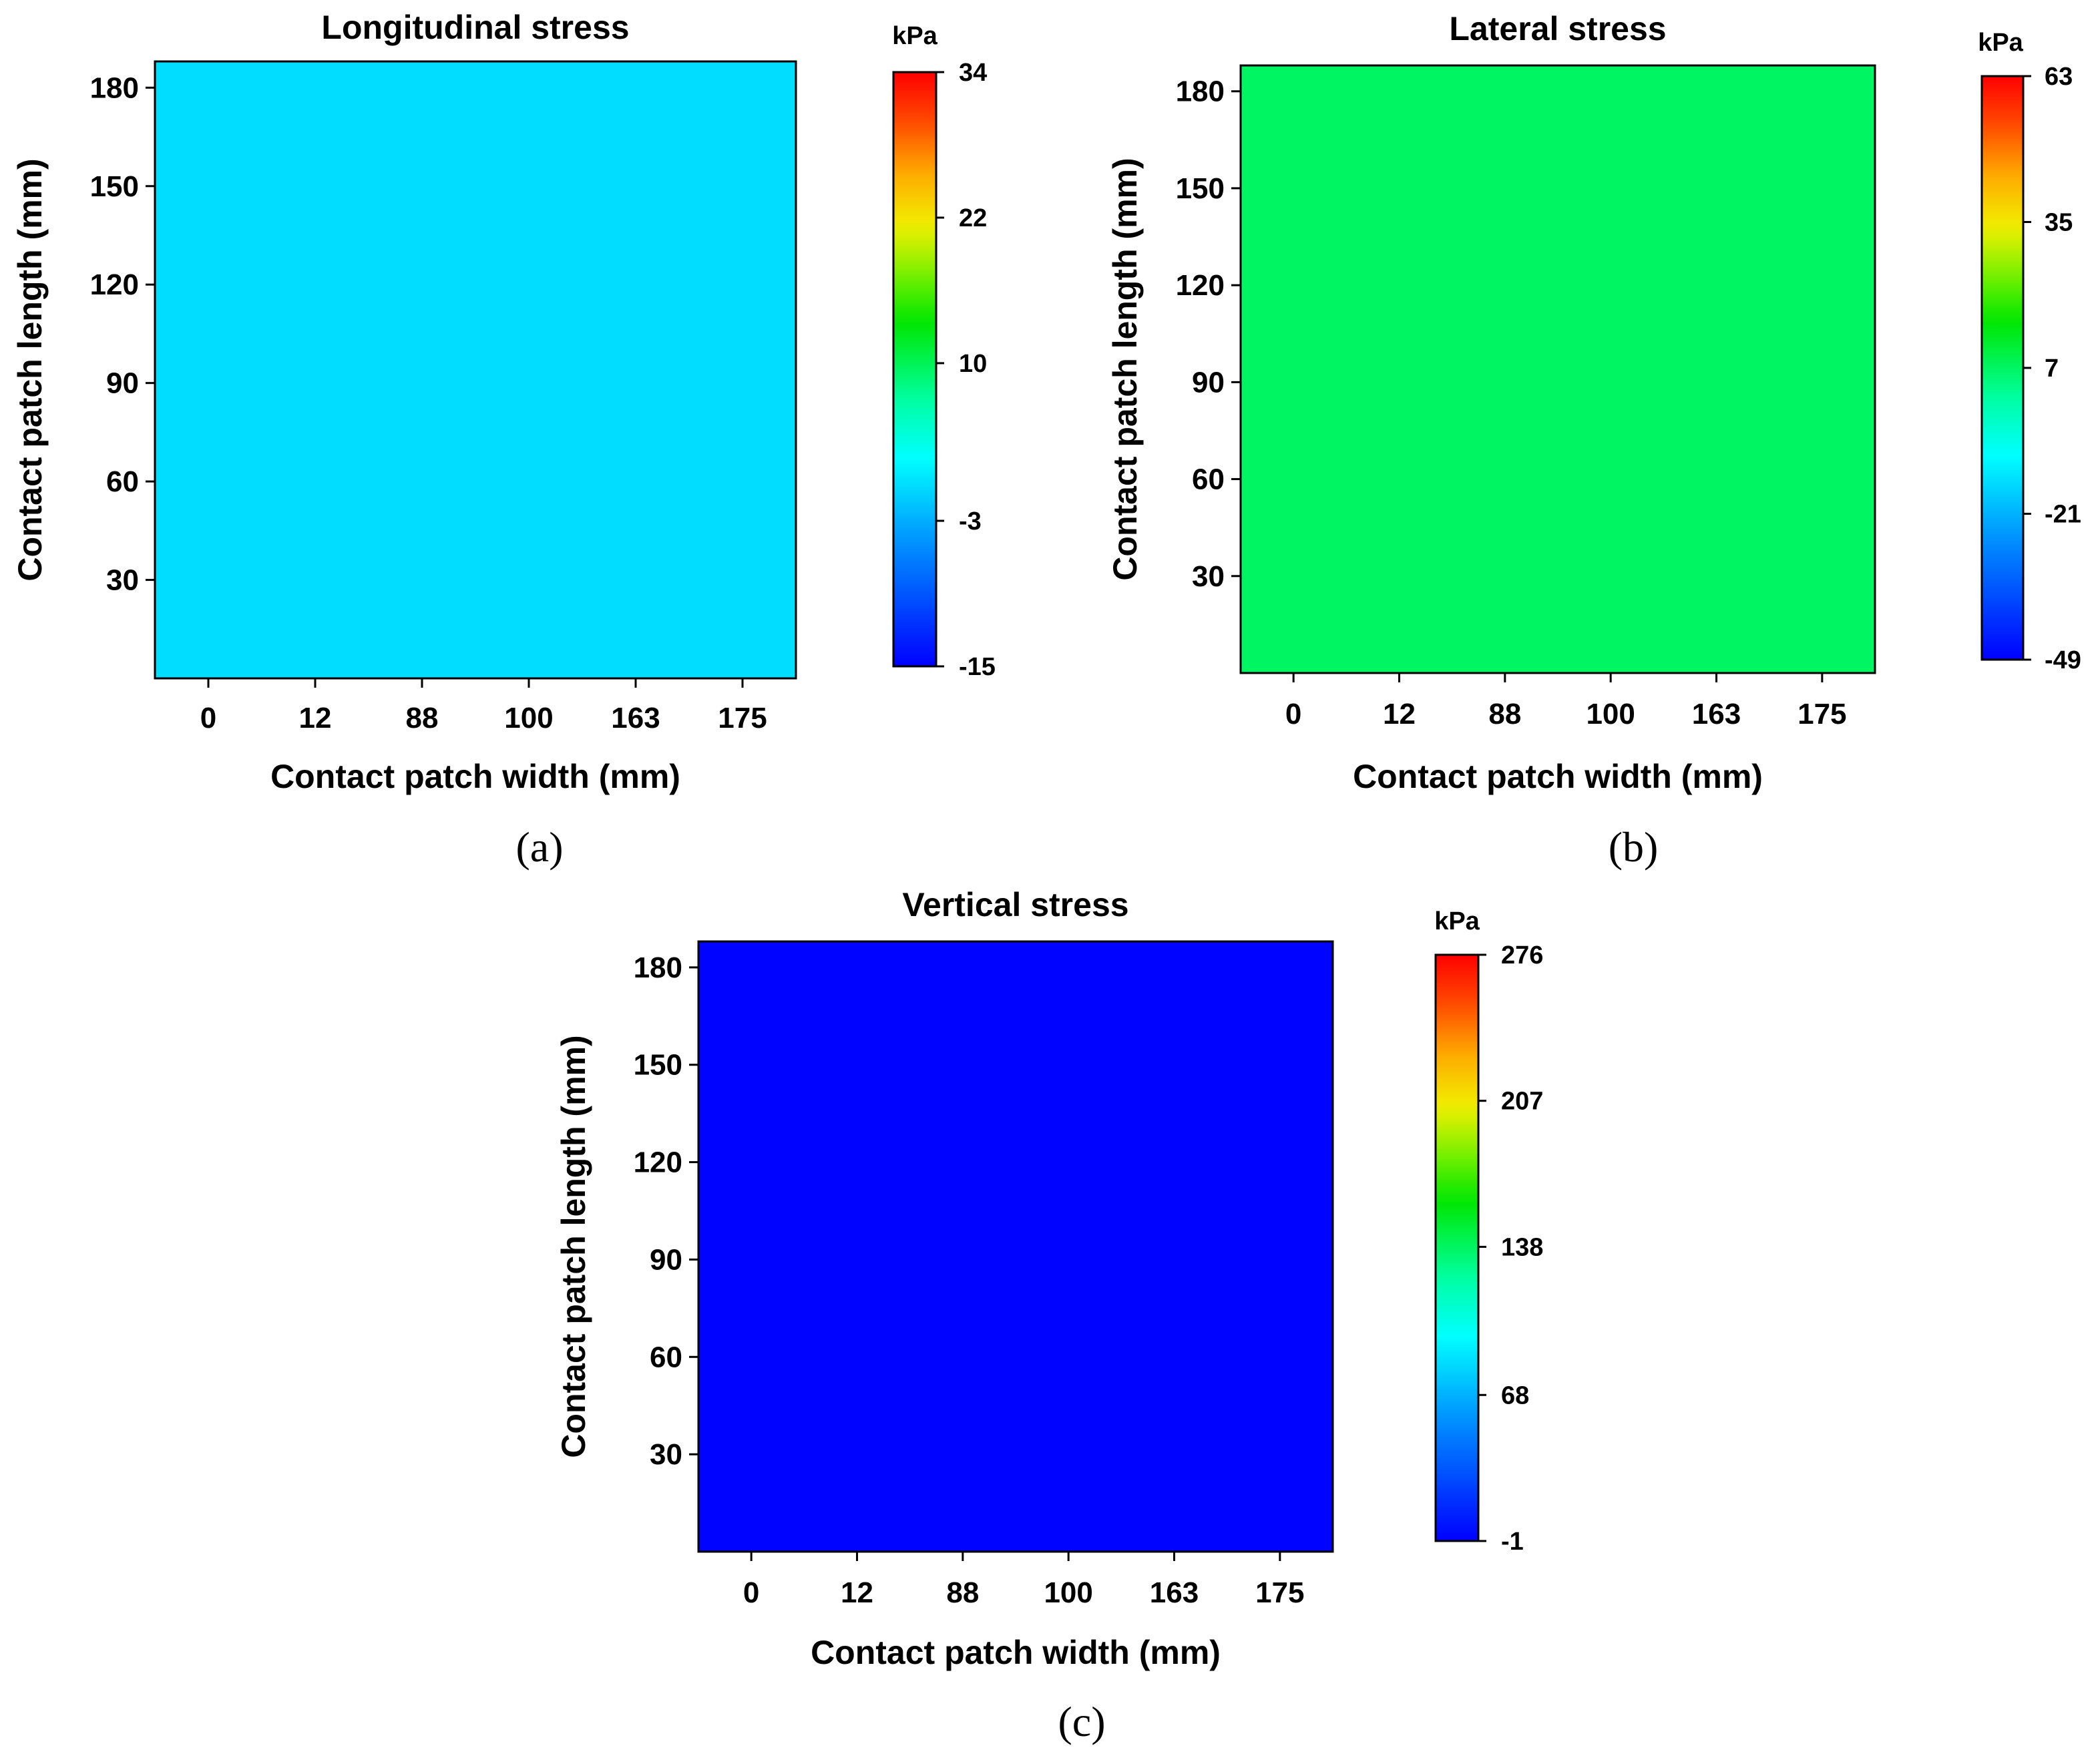 The width and height of the screenshot is (2098, 1764). Describe the element at coordinates (973, 218) in the screenshot. I see `colorbar-tick-label: 22` at that location.